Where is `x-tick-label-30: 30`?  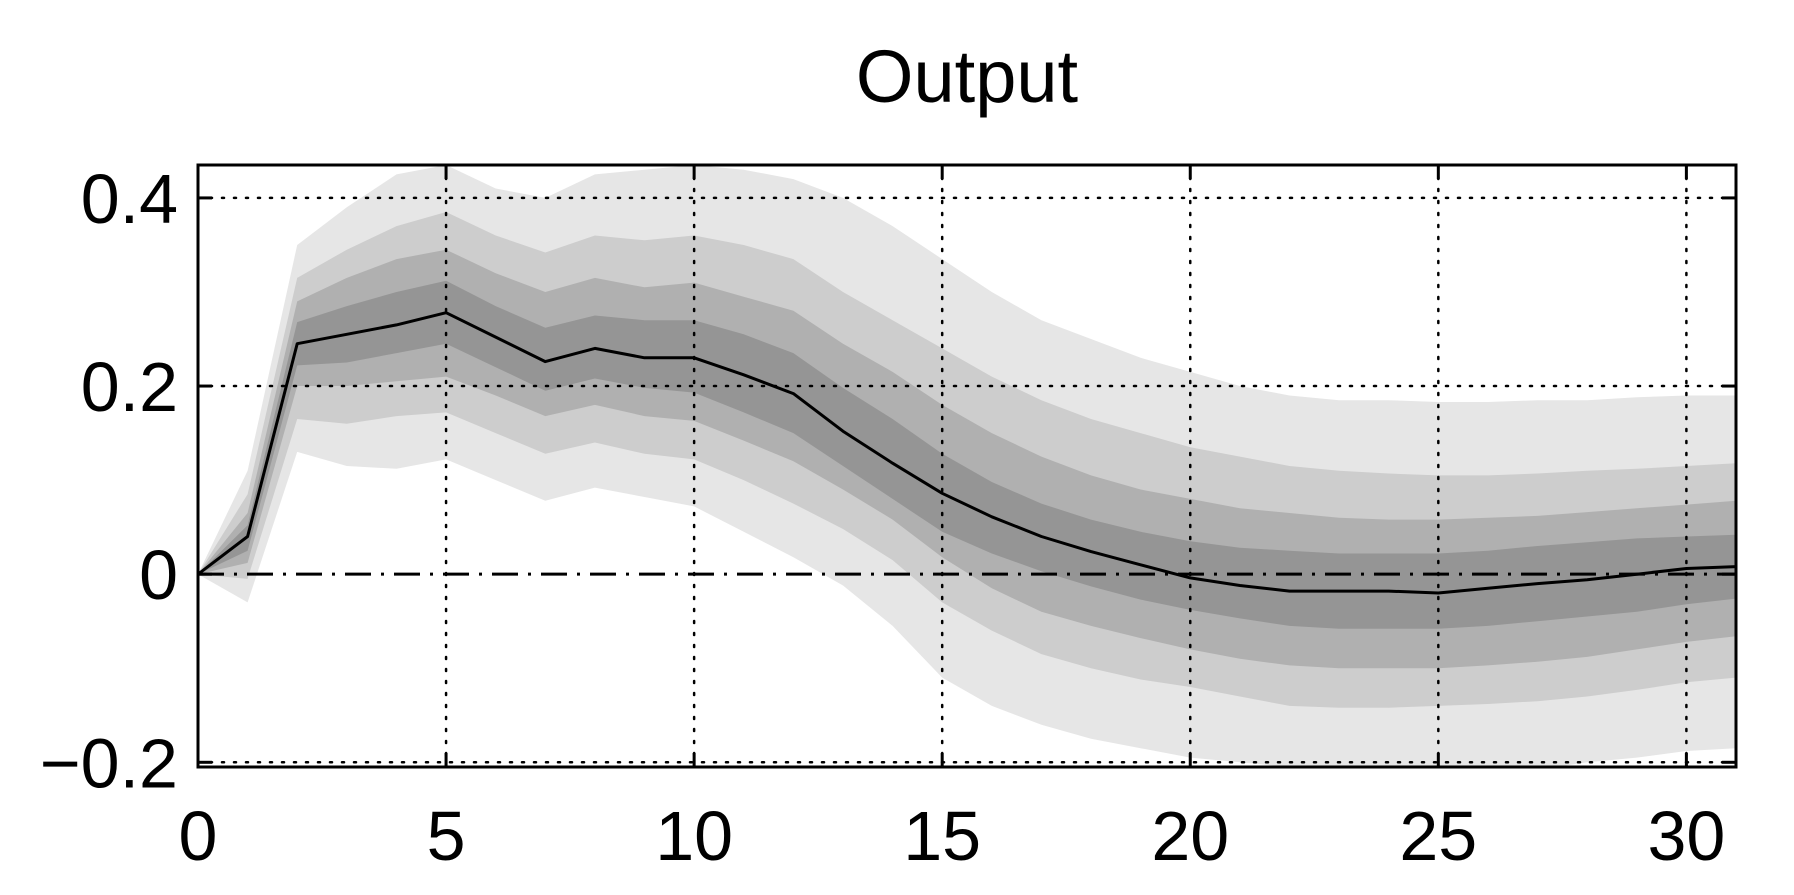 x-tick-label-30: 30 is located at coordinates (1686, 836).